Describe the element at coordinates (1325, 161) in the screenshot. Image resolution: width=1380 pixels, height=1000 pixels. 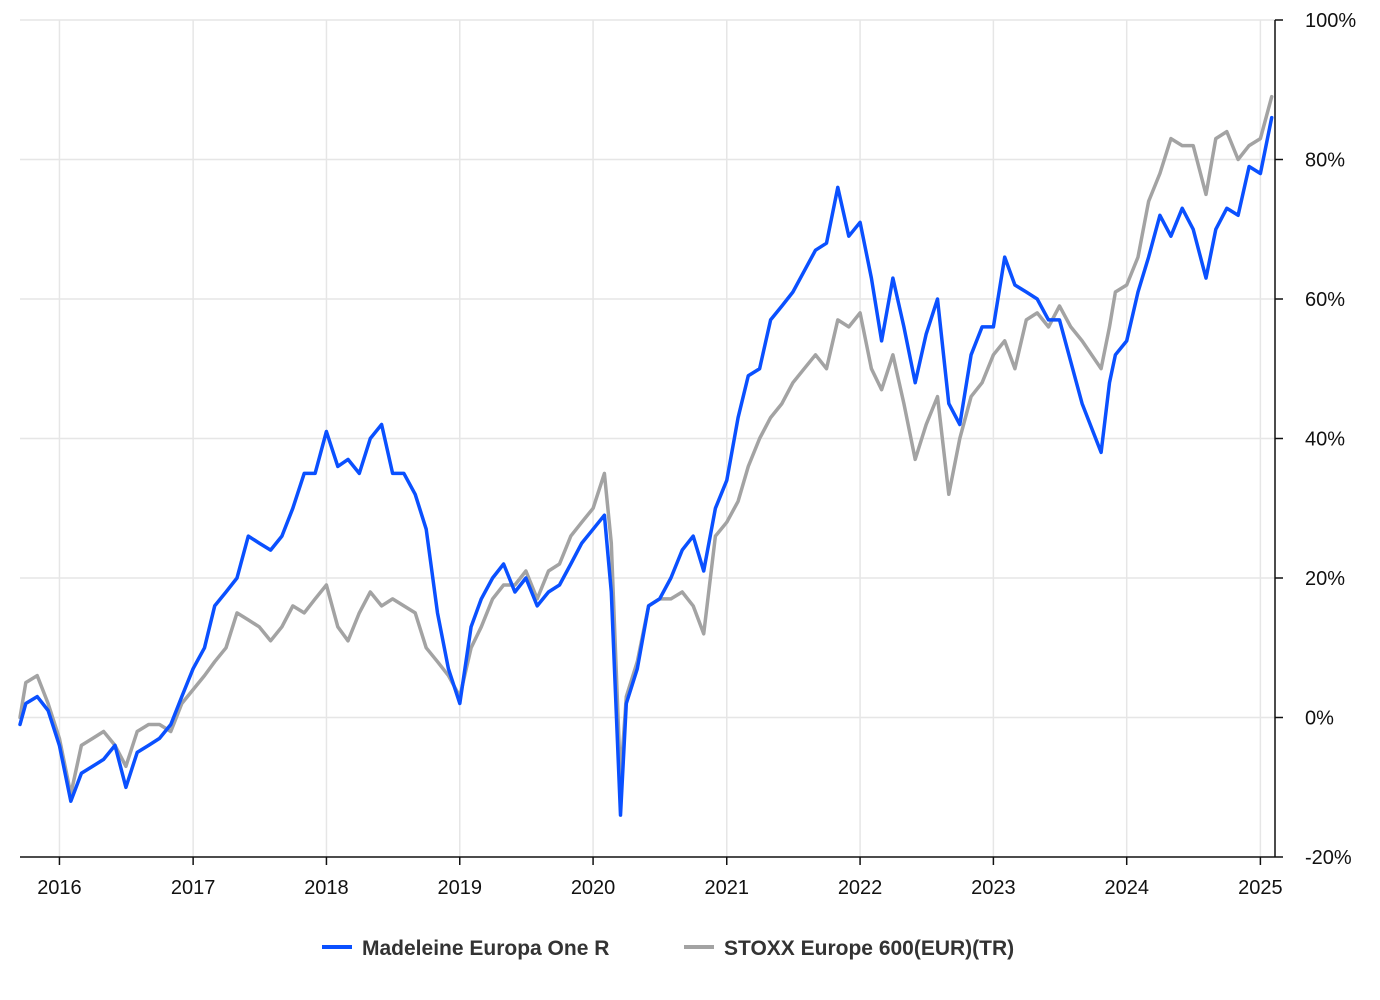
I see `y-tick-label: 80%` at that location.